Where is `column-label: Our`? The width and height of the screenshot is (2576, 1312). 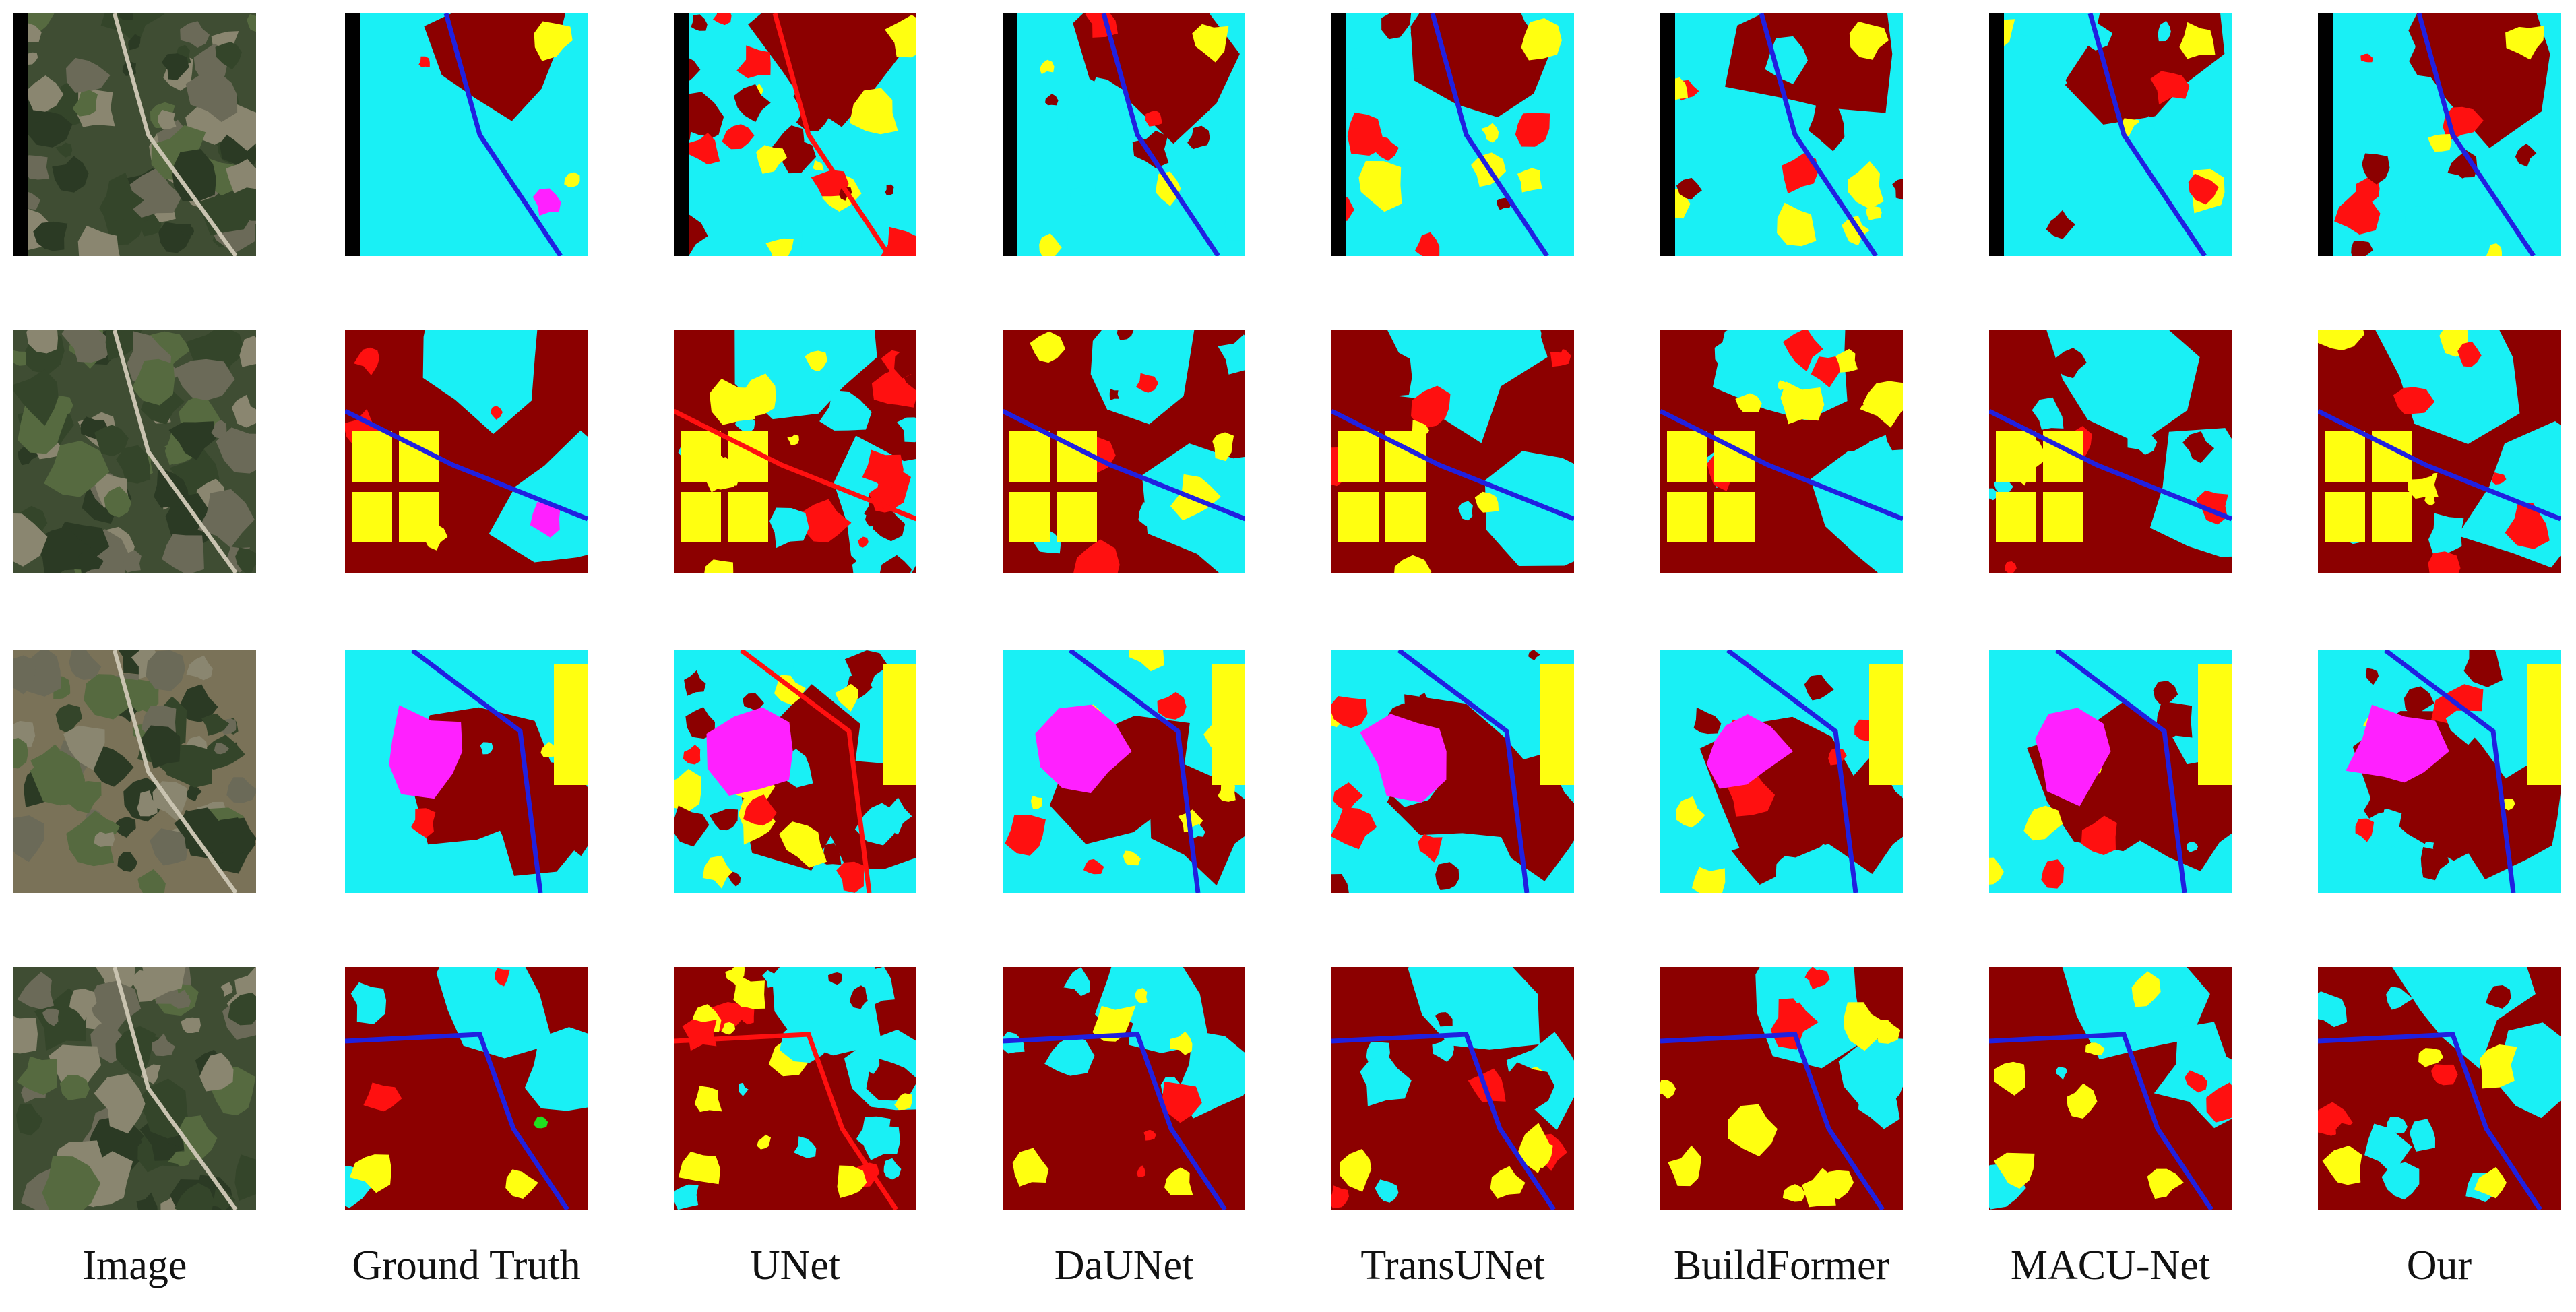 column-label: Our is located at coordinates (2439, 1265).